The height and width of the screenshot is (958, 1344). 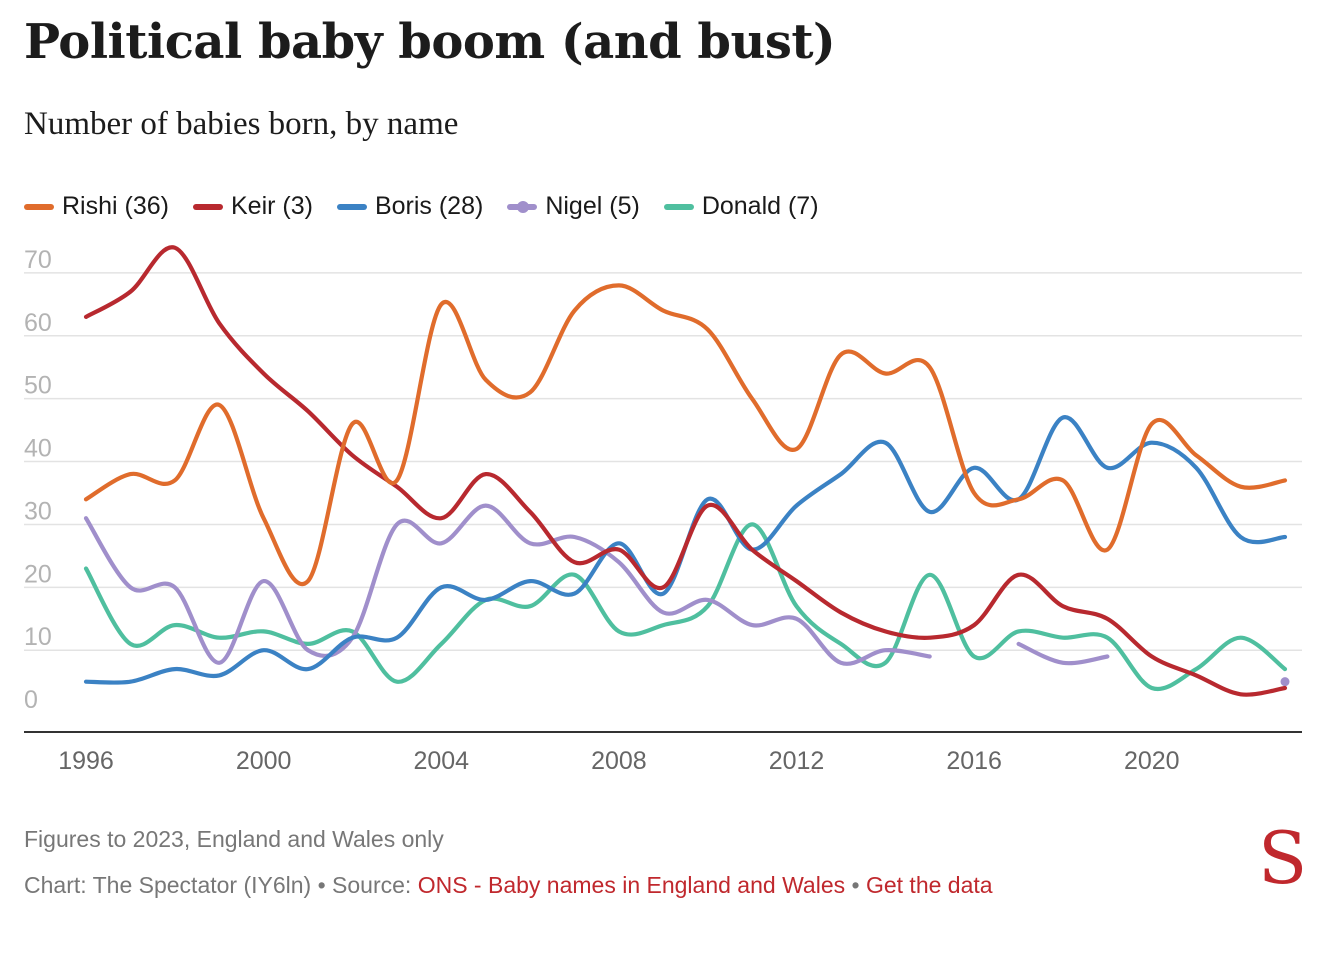 What do you see at coordinates (38, 386) in the screenshot?
I see `y-tick-label-50: 50` at bounding box center [38, 386].